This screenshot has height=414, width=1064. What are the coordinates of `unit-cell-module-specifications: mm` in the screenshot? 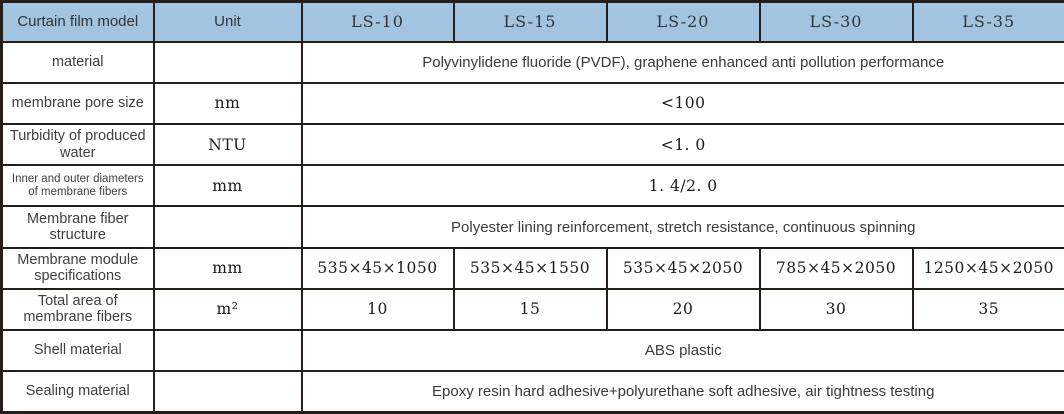 It's located at (227, 268).